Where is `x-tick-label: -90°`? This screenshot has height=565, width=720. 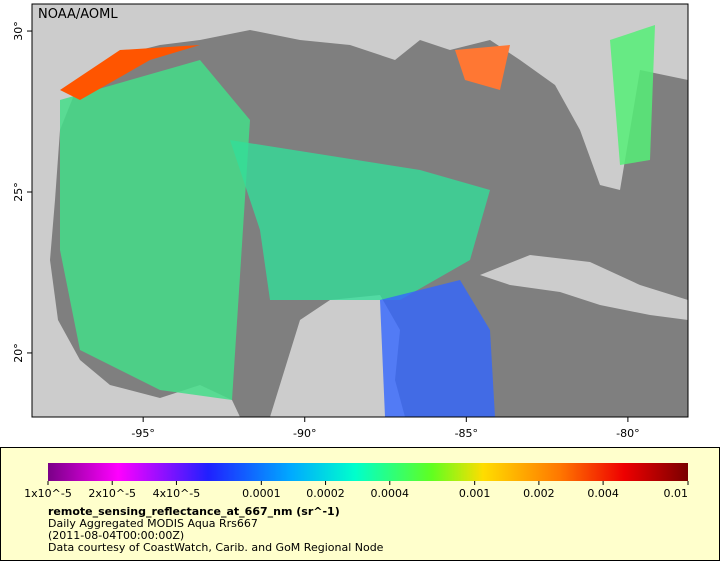 x-tick-label: -90° is located at coordinates (304, 433).